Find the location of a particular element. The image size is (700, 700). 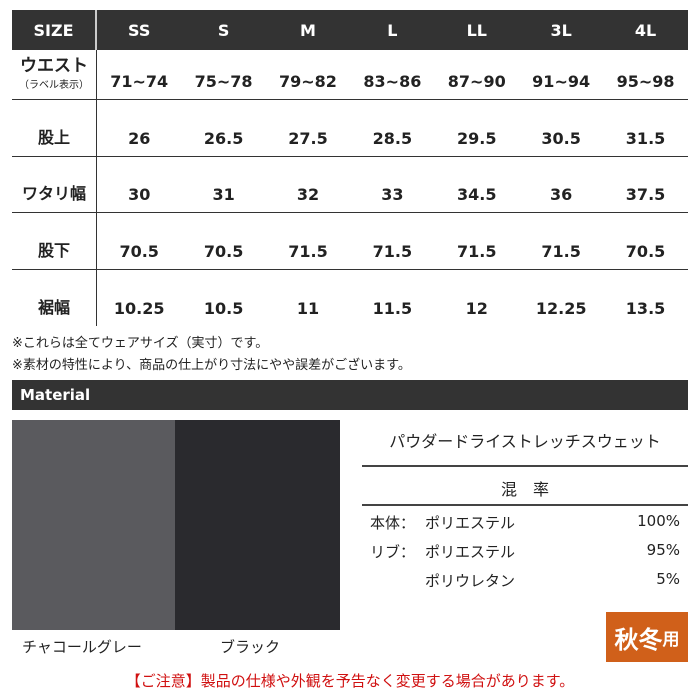

row-label: 裾幅 is located at coordinates (54, 298).